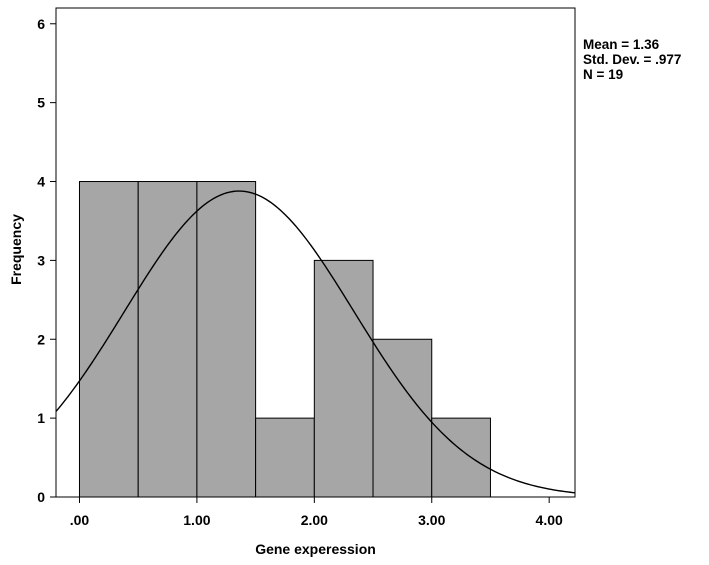 The width and height of the screenshot is (709, 565). Describe the element at coordinates (41, 182) in the screenshot. I see `y-tick-label: 4` at that location.